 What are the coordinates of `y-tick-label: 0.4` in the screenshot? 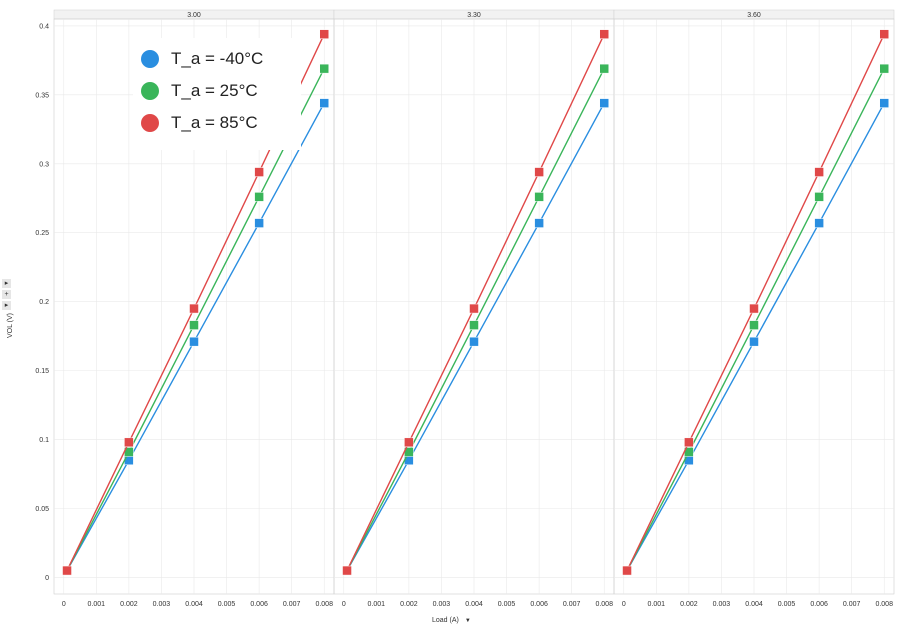 It's located at (44, 26).